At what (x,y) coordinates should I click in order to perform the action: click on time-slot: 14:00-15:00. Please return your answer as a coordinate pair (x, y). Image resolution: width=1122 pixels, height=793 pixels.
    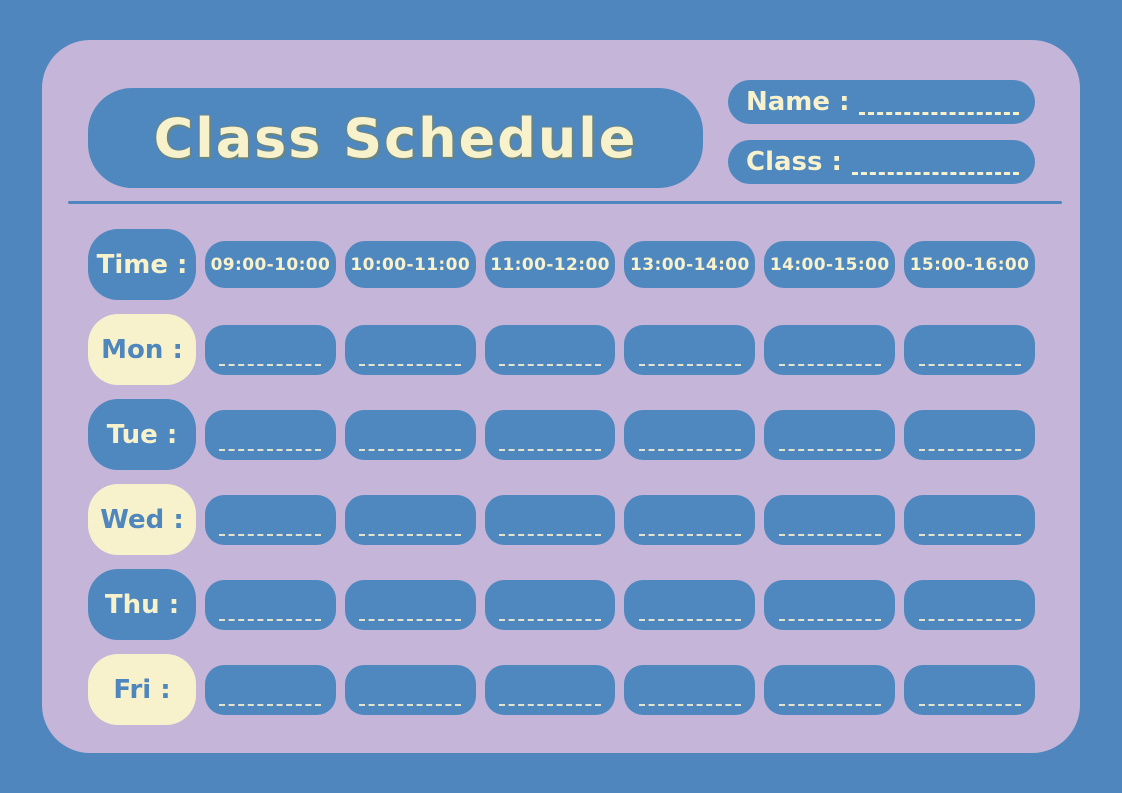
    Looking at the image, I should click on (830, 264).